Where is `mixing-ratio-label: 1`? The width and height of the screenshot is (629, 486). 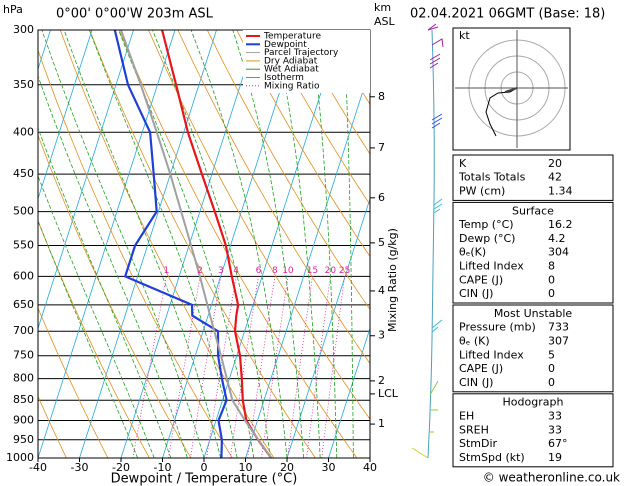 mixing-ratio-label: 1 is located at coordinates (167, 271).